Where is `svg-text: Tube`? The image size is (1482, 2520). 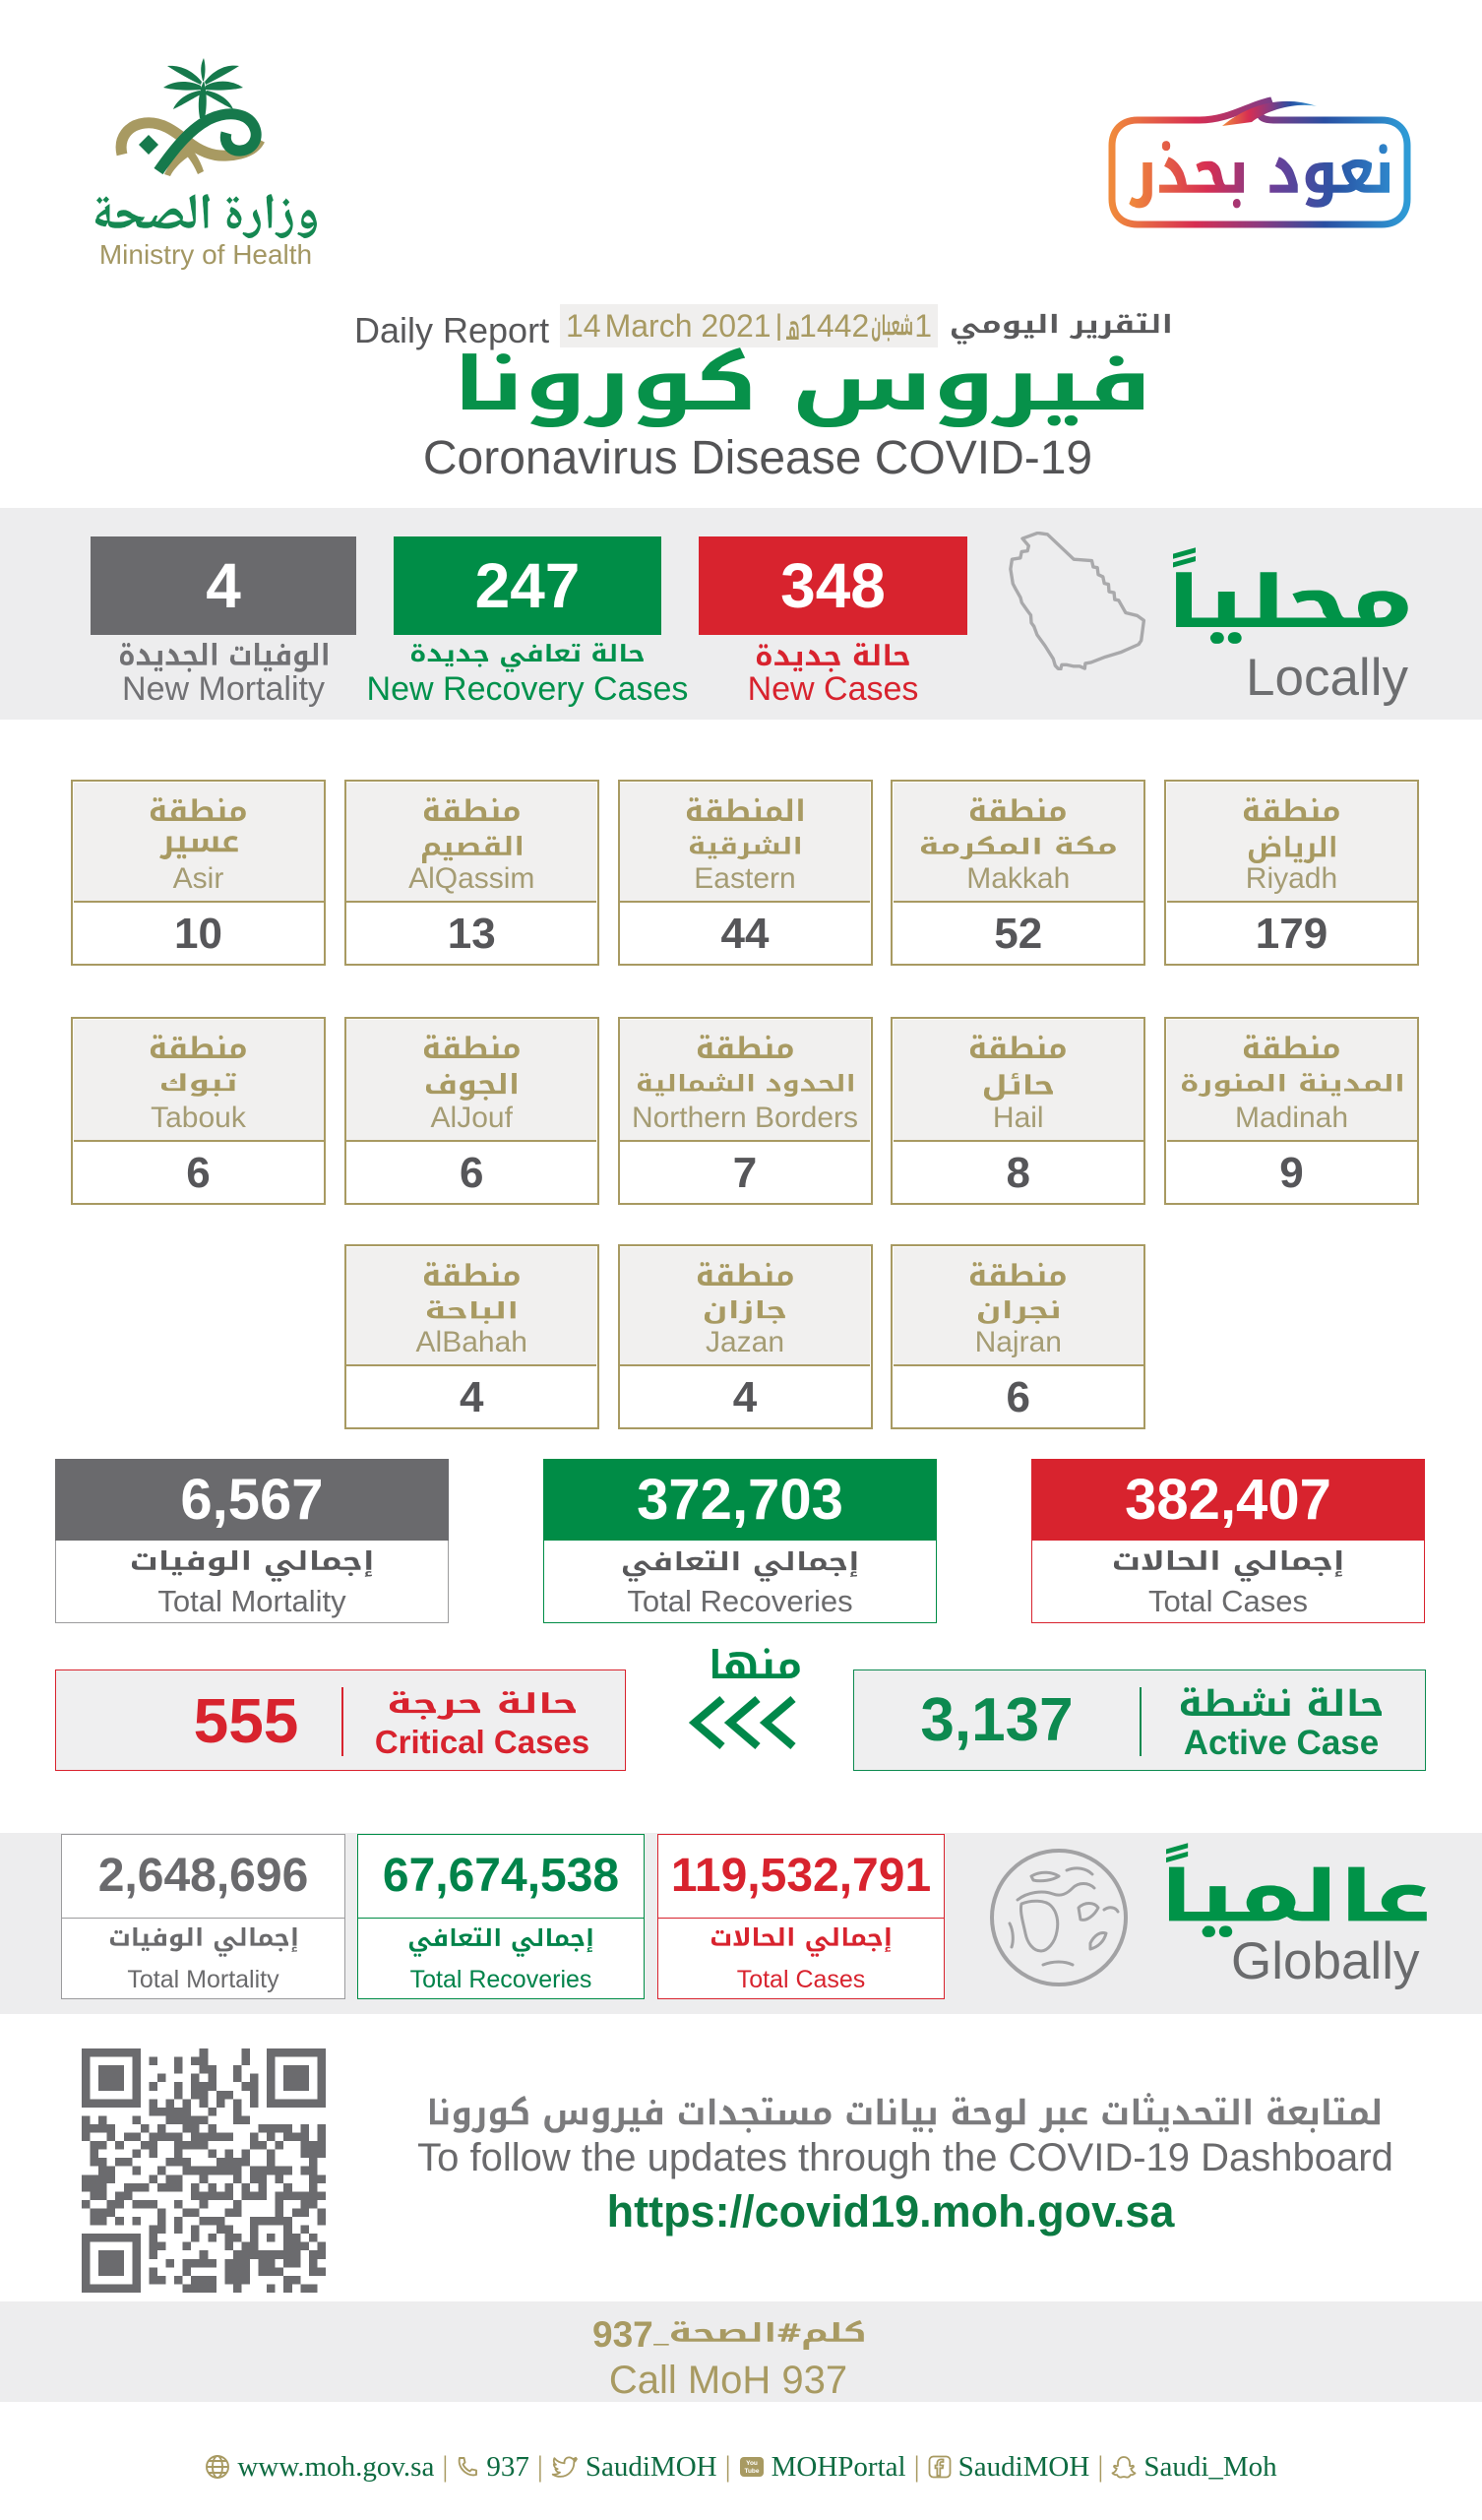 svg-text: Tube is located at coordinates (751, 2471).